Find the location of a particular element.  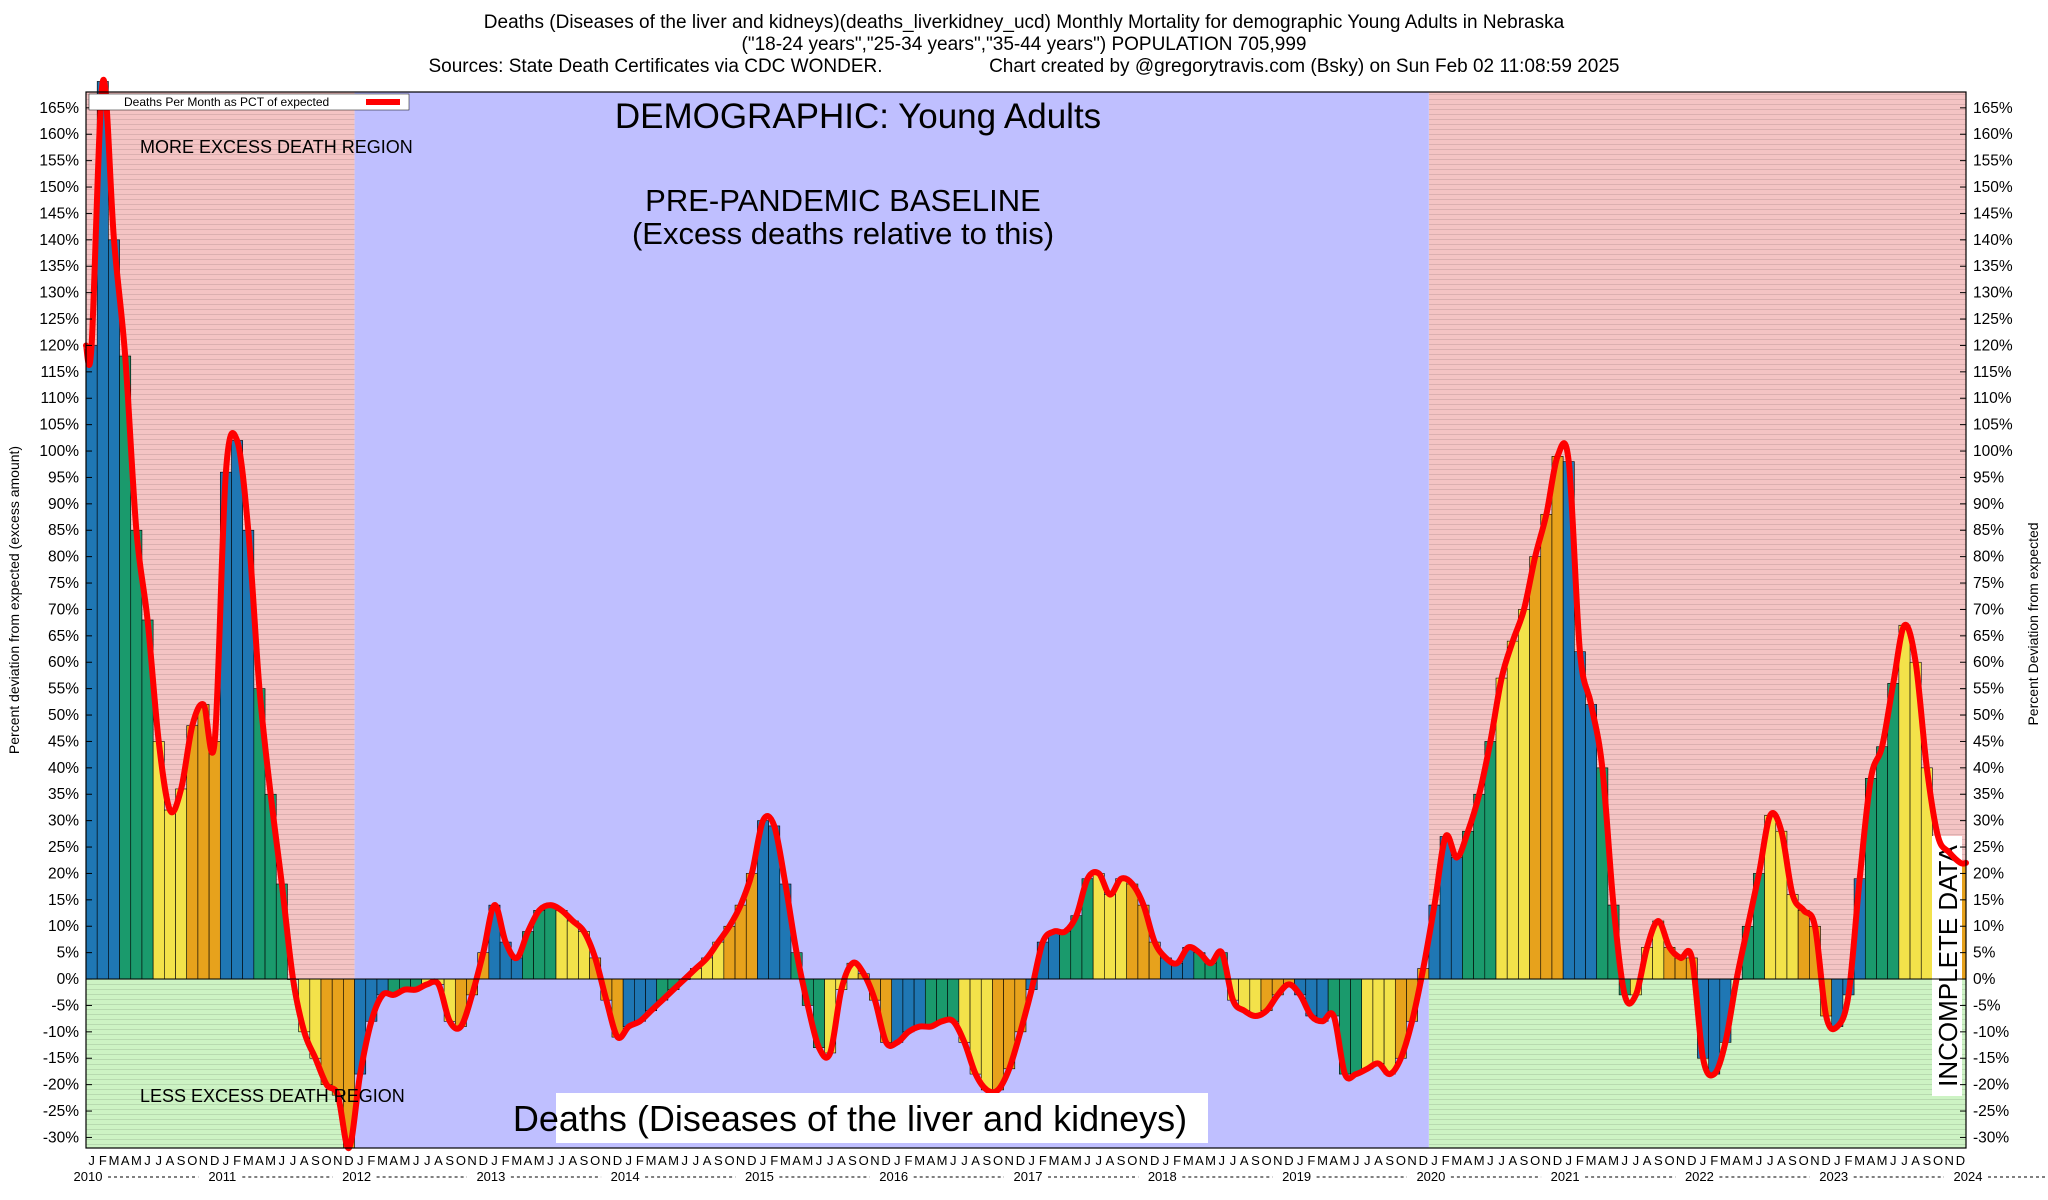

y-tick-label-right: 35% is located at coordinates (1988, 794).